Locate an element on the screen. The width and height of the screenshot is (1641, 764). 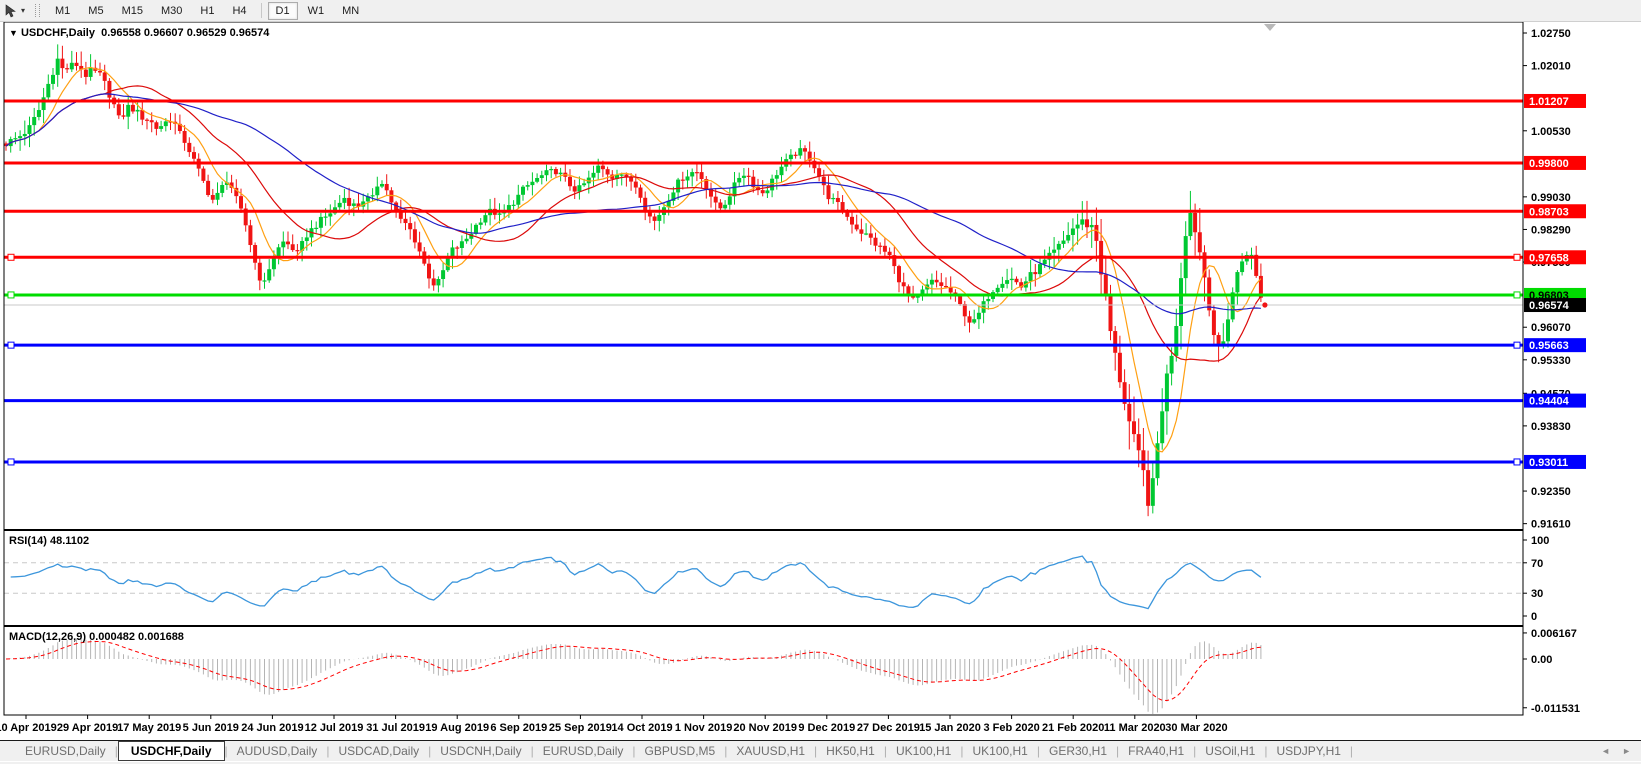
macd-scale-label: -0.011531 is located at coordinates (1555, 709).